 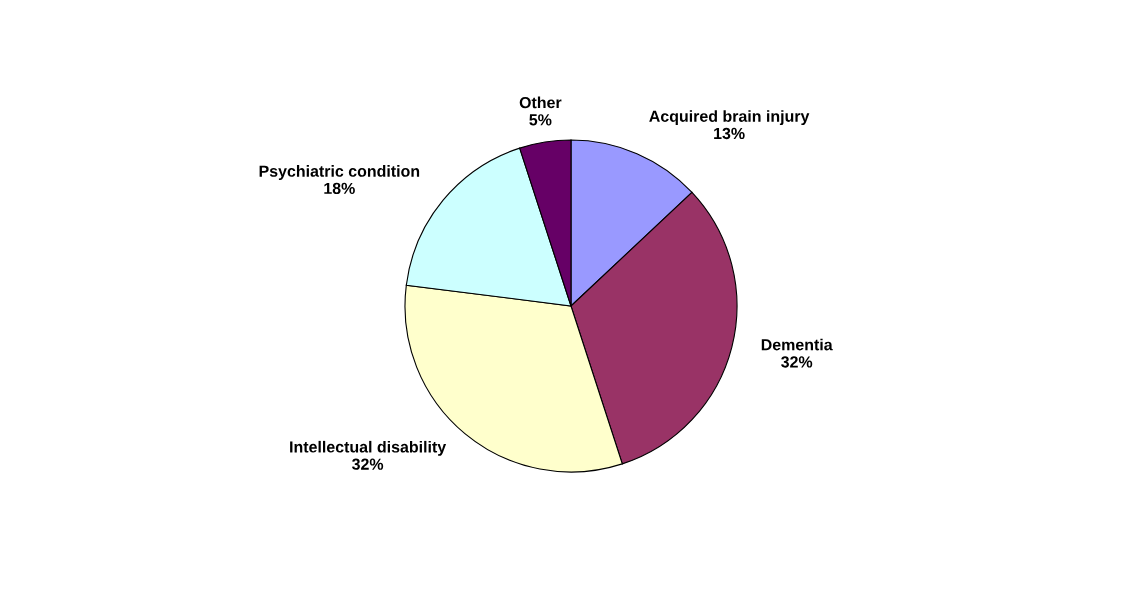 What do you see at coordinates (339, 172) in the screenshot?
I see `slice-label: Psychiatric condition` at bounding box center [339, 172].